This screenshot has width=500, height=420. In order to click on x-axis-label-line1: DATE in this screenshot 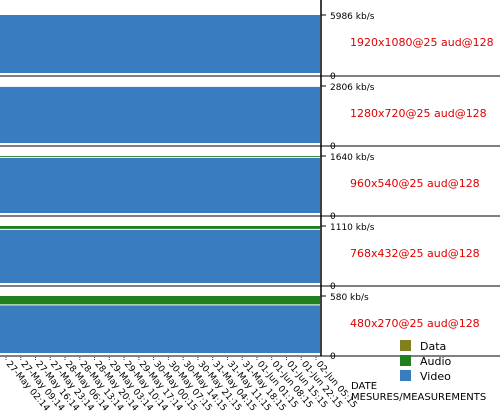, I will do `click(364, 386)`.